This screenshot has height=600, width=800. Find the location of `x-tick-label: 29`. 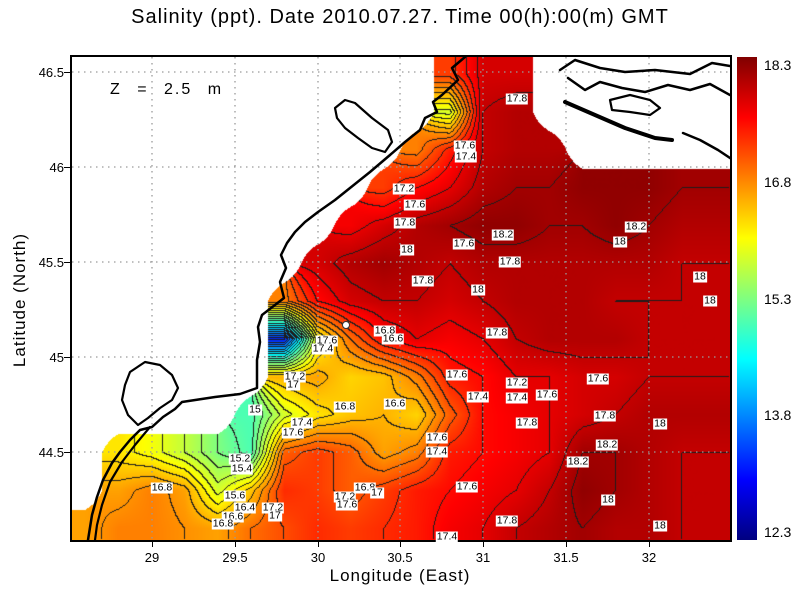

x-tick-label: 29 is located at coordinates (152, 557).